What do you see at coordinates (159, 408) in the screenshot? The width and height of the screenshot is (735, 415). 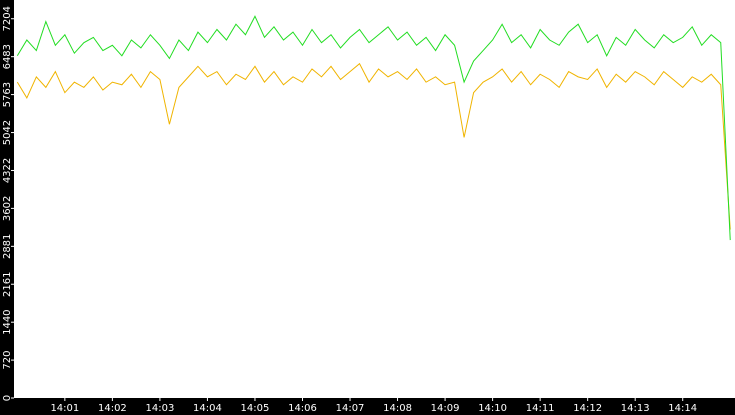 I see `x-tick-label: 14:03` at bounding box center [159, 408].